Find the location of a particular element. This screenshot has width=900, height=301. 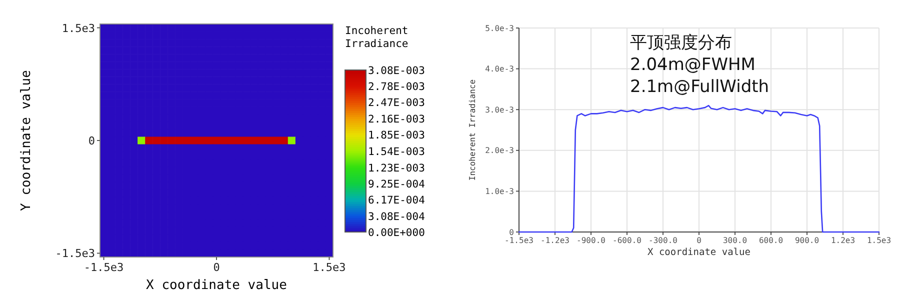

annotation: 2.1m@FullWidth is located at coordinates (700, 87).